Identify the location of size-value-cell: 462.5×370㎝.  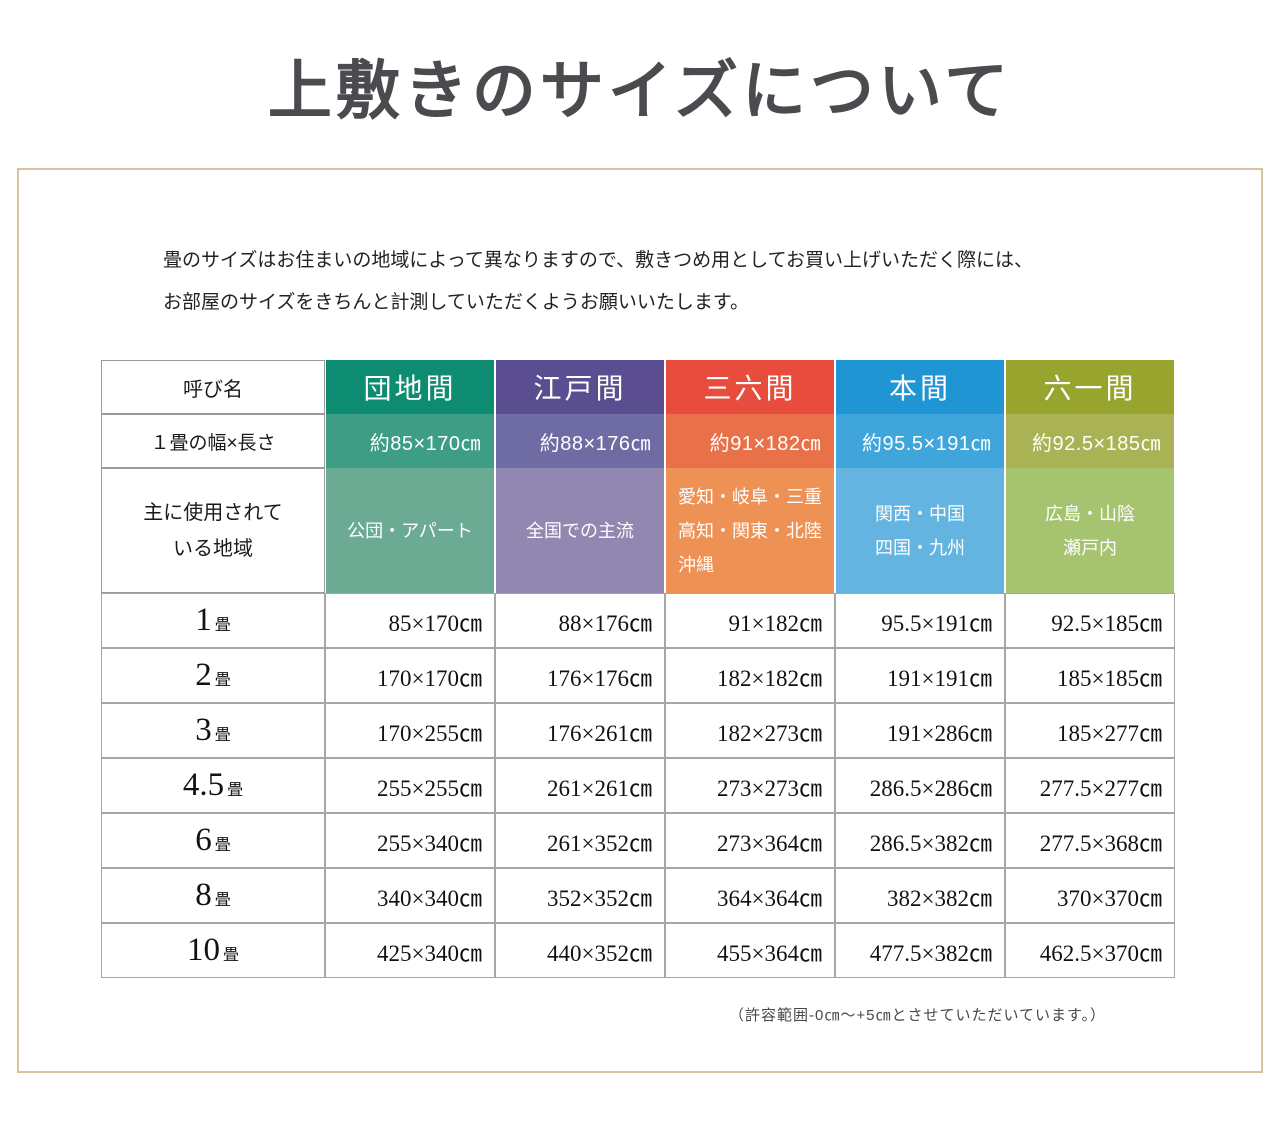
(1090, 950).